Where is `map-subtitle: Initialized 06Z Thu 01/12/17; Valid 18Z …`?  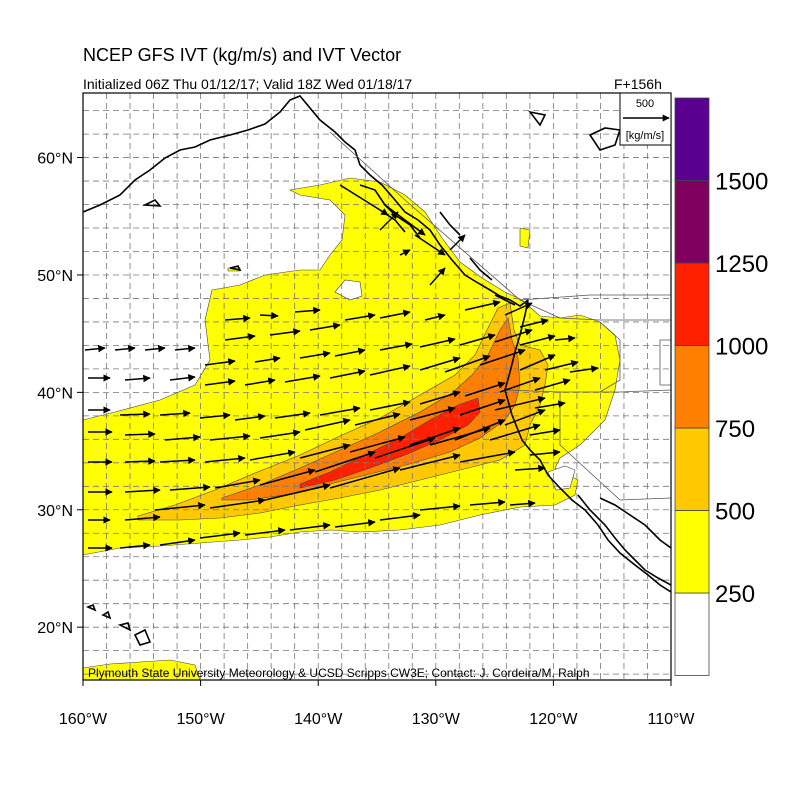
map-subtitle: Initialized 06Z Thu 01/12/17; Valid 18Z … is located at coordinates (248, 84).